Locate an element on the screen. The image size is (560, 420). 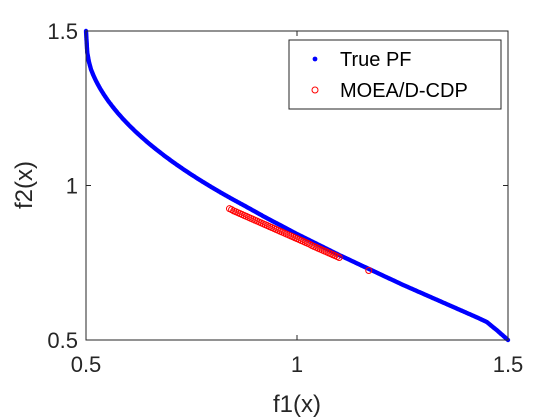
legend-label-true-pf: True PF is located at coordinates (376, 60).